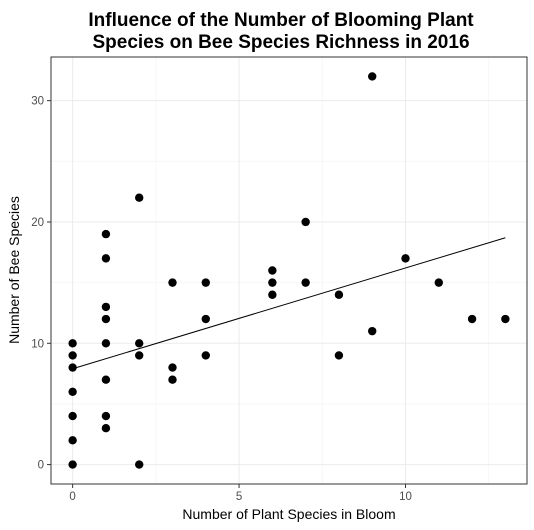  Describe the element at coordinates (72, 497) in the screenshot. I see `x-tick-label: 0` at that location.